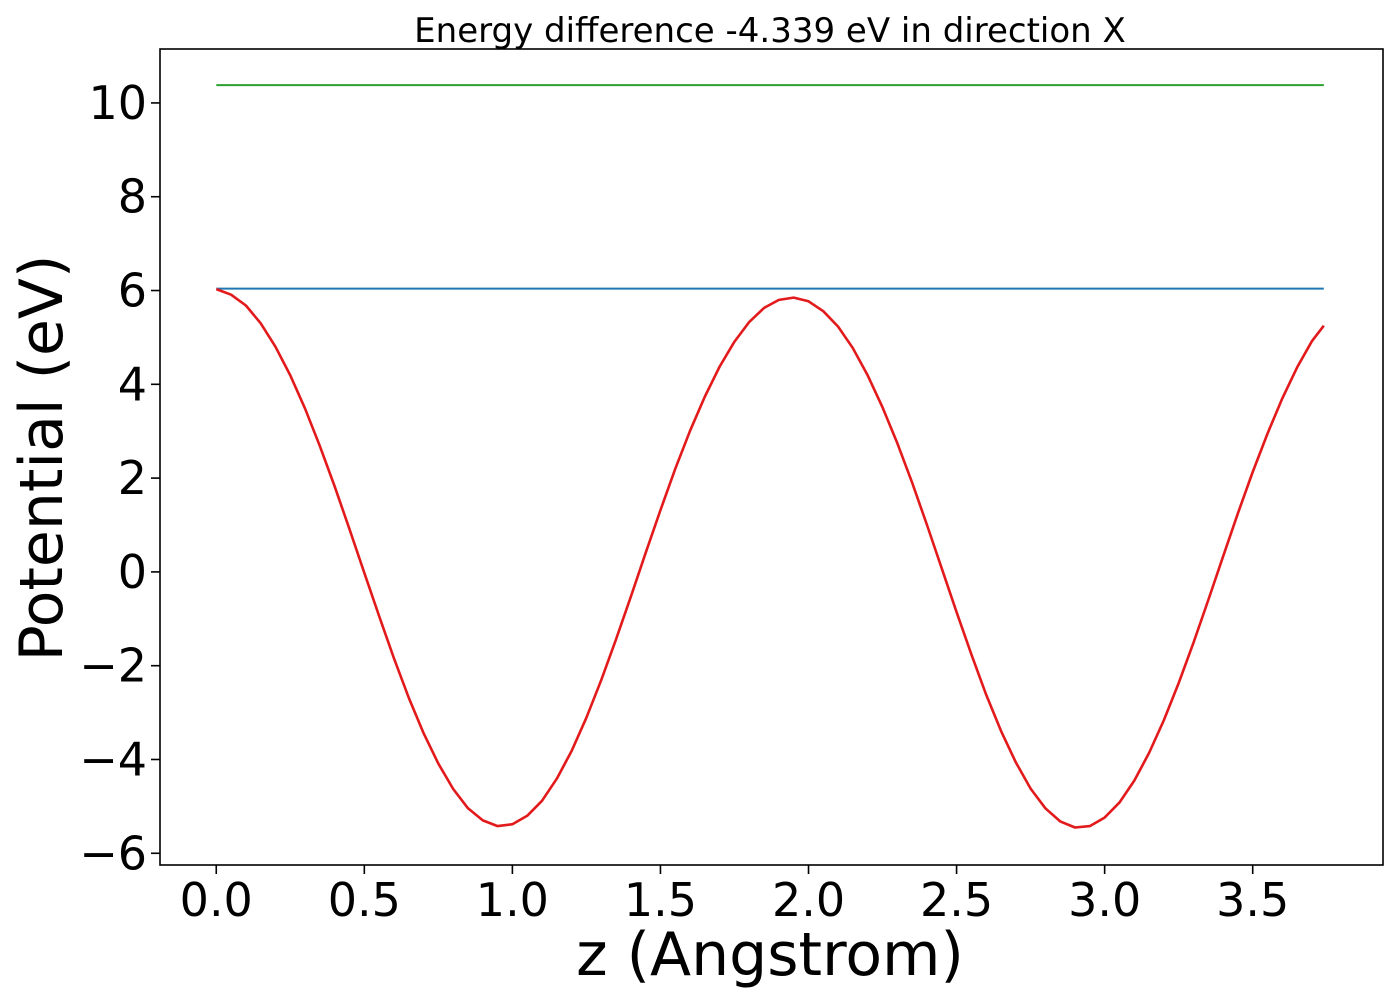 The width and height of the screenshot is (1400, 1000). I want to click on x-tick-label: 3.0, so click(1104, 900).